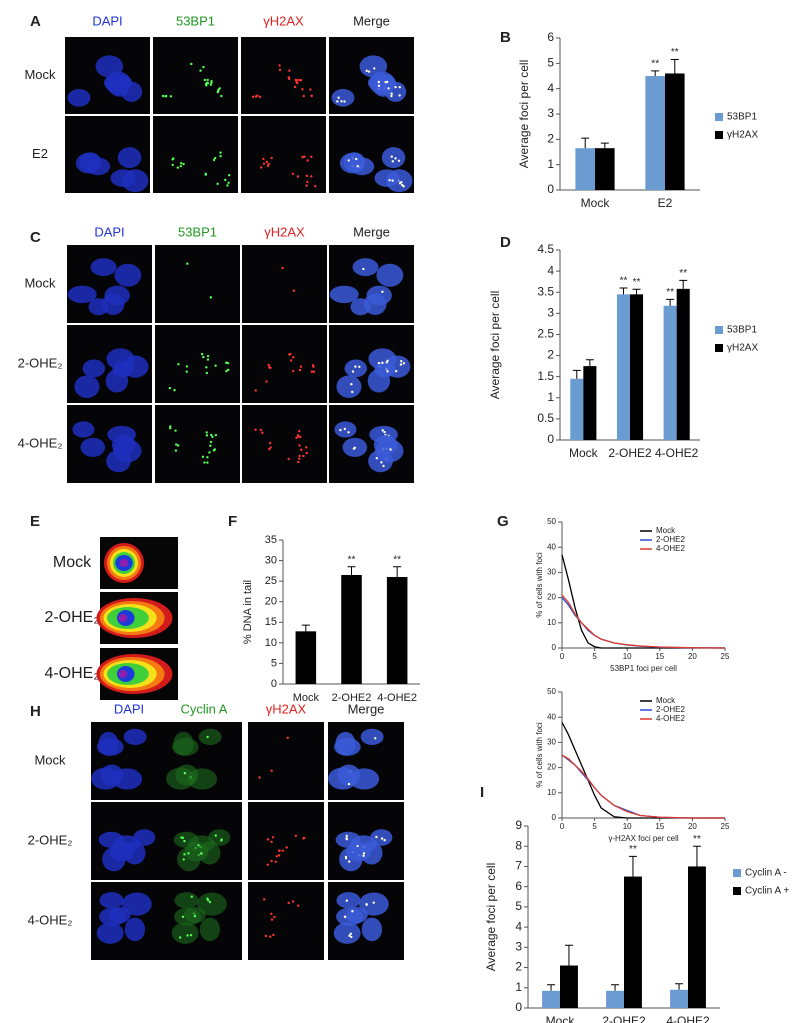 The height and width of the screenshot is (1023, 800). Describe the element at coordinates (742, 330) in the screenshot. I see `legend-label: 53BP1` at that location.